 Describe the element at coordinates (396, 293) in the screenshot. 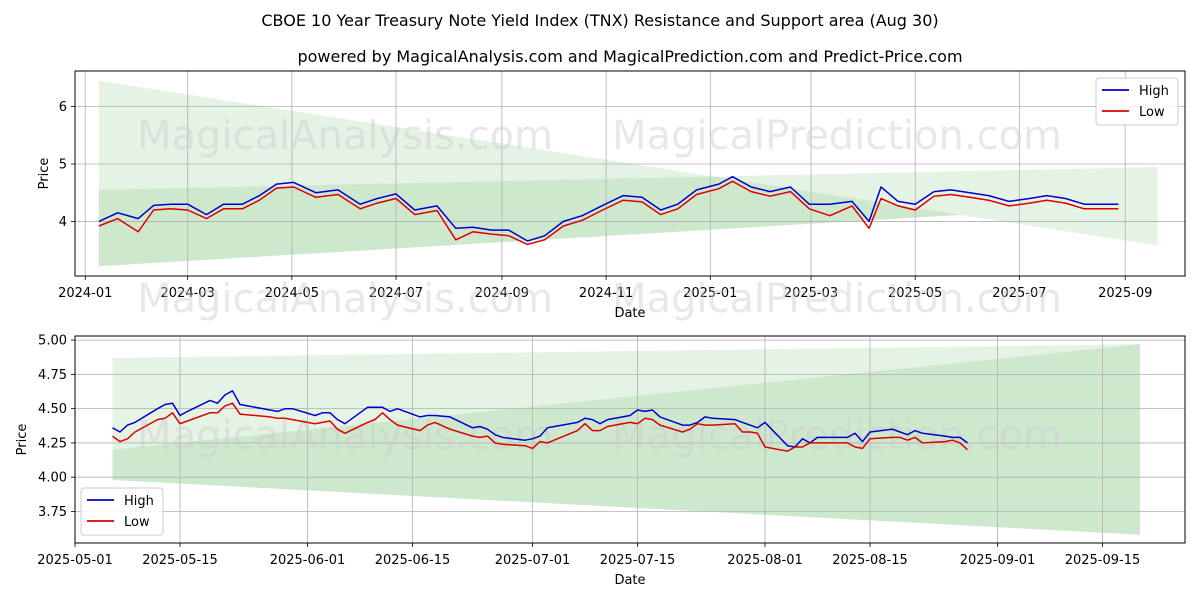

I see `x-tick-label: 2024-07` at that location.